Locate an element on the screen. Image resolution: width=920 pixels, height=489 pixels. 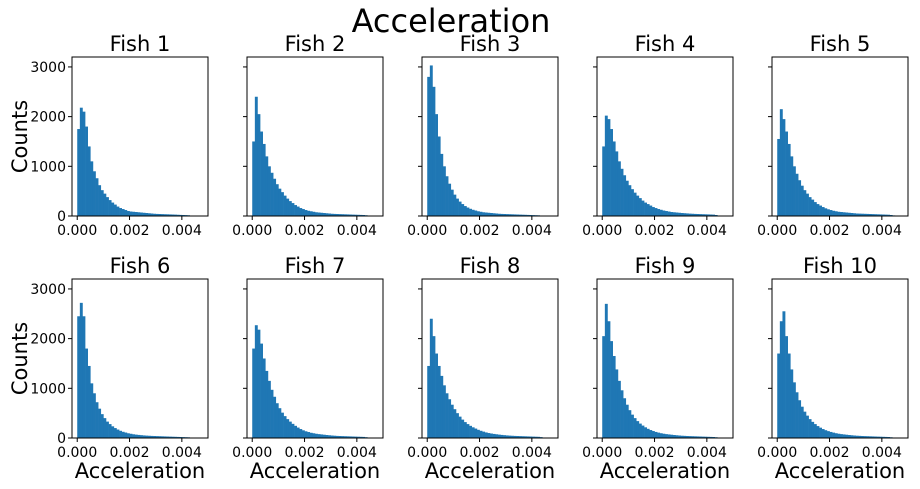
x-axis-label: Acceleration is located at coordinates (490, 471).